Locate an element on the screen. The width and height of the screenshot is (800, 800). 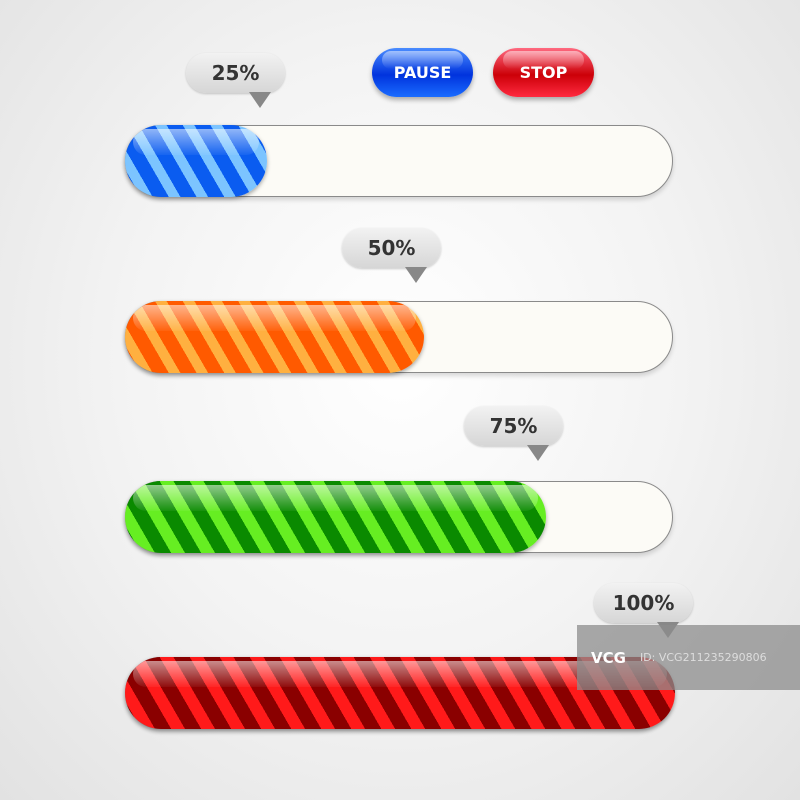
progress-bar-green is located at coordinates (399, 517).